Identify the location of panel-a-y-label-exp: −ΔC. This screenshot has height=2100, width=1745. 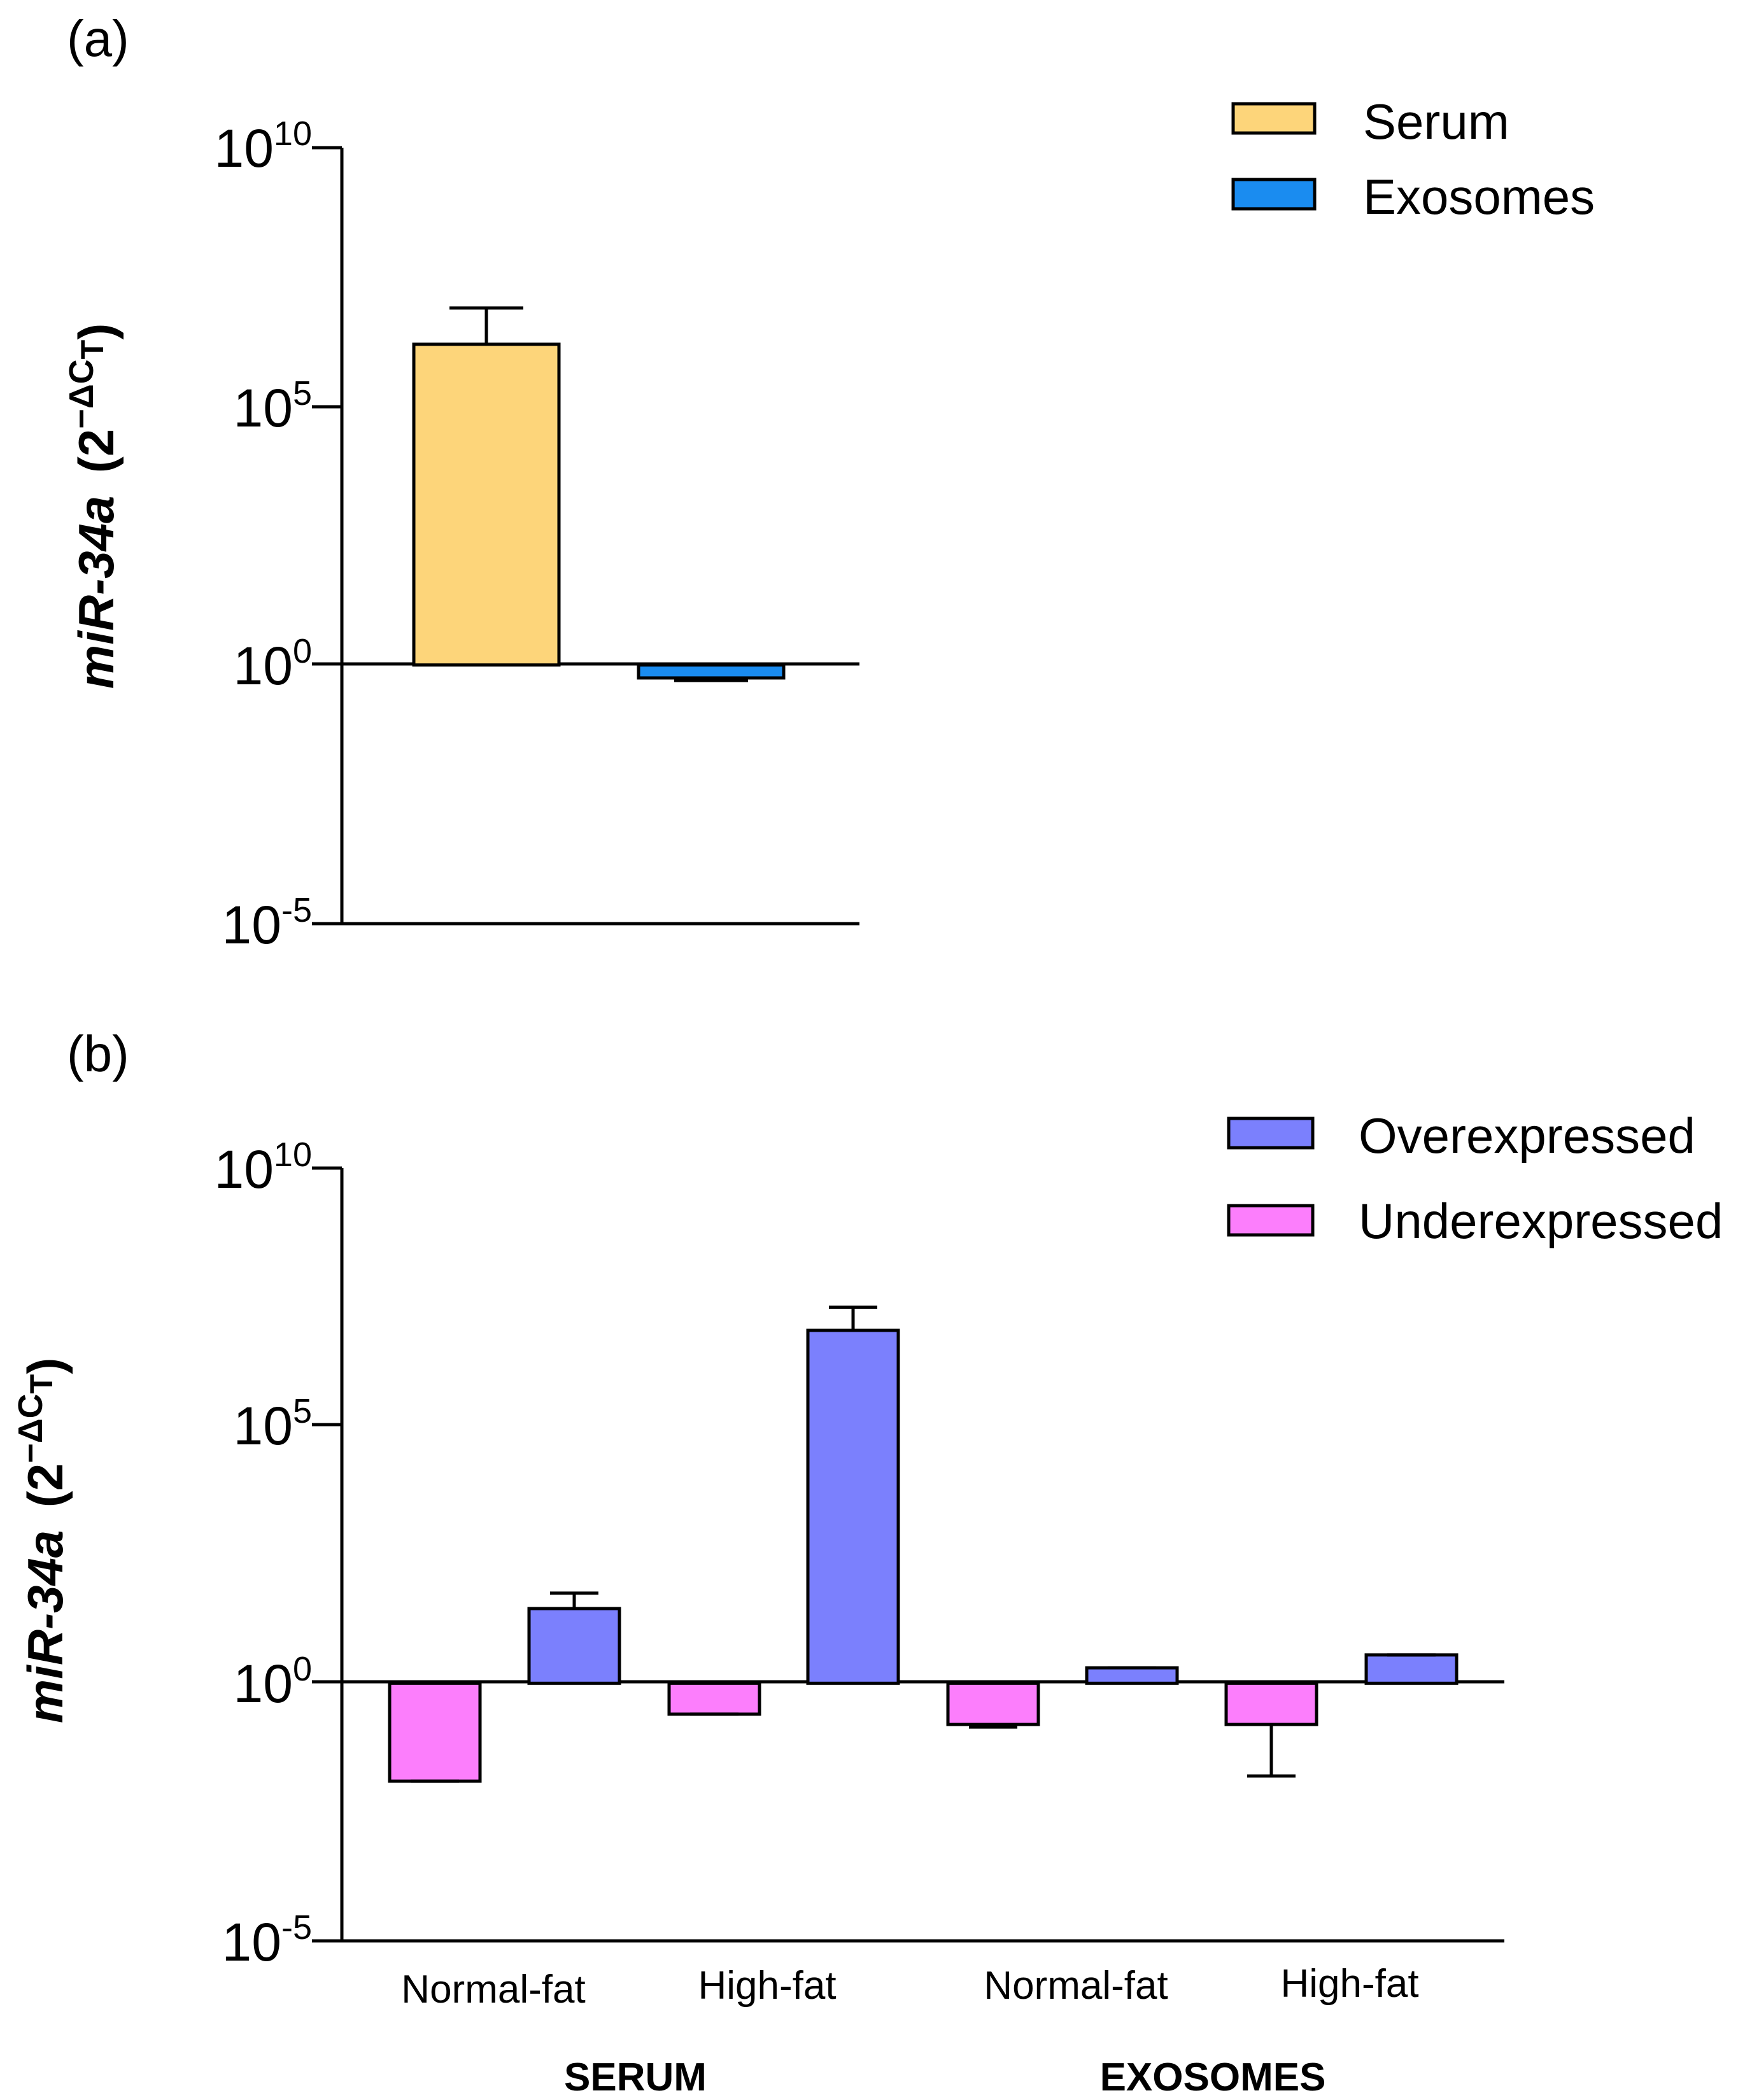
(81, 393).